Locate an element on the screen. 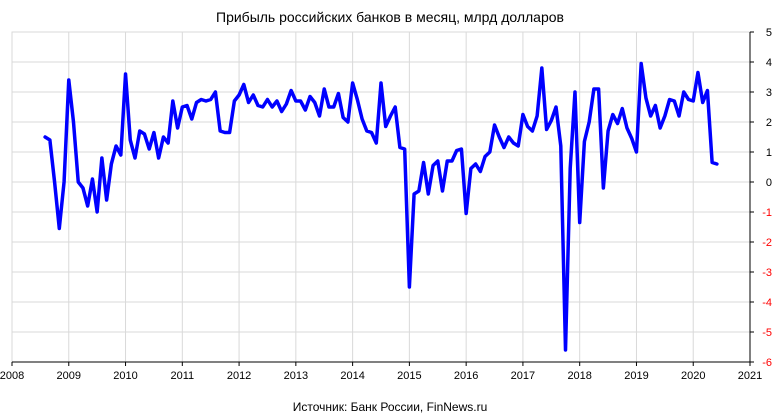 This screenshot has height=420, width=780. x-tick-label: 2012 is located at coordinates (239, 376).